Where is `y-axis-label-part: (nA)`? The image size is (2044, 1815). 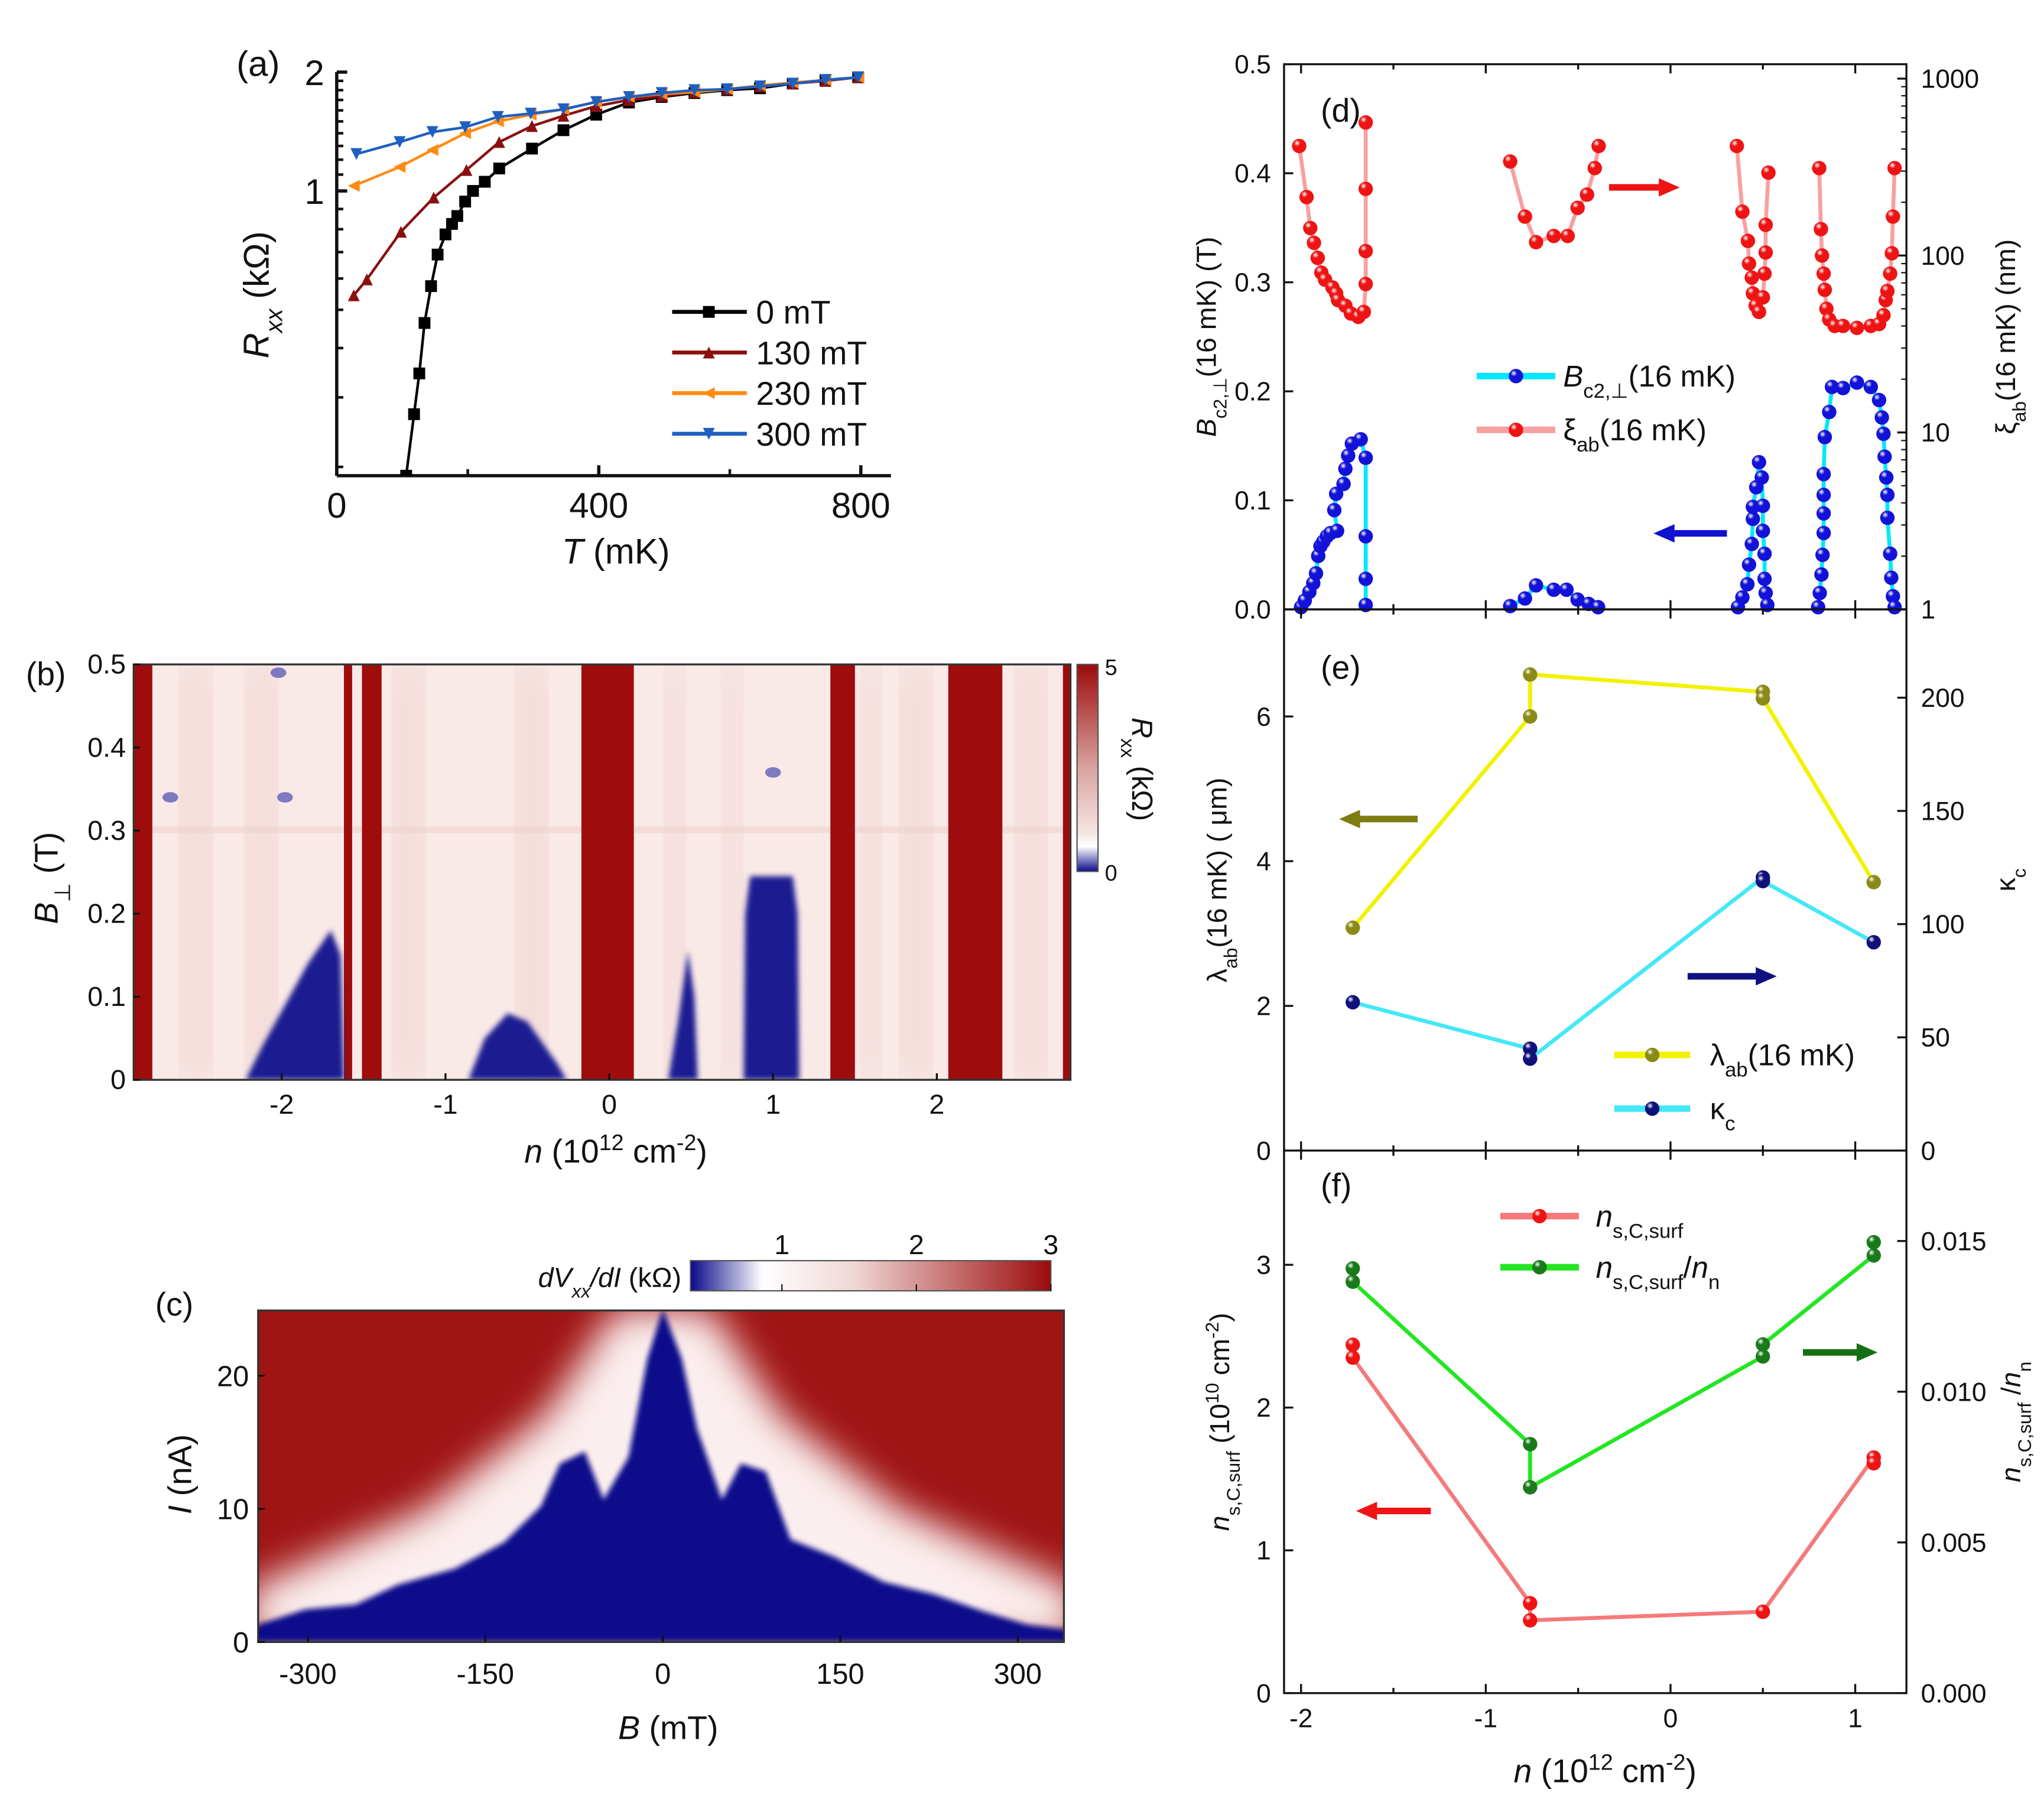 y-axis-label-part: (nA) is located at coordinates (181, 1470).